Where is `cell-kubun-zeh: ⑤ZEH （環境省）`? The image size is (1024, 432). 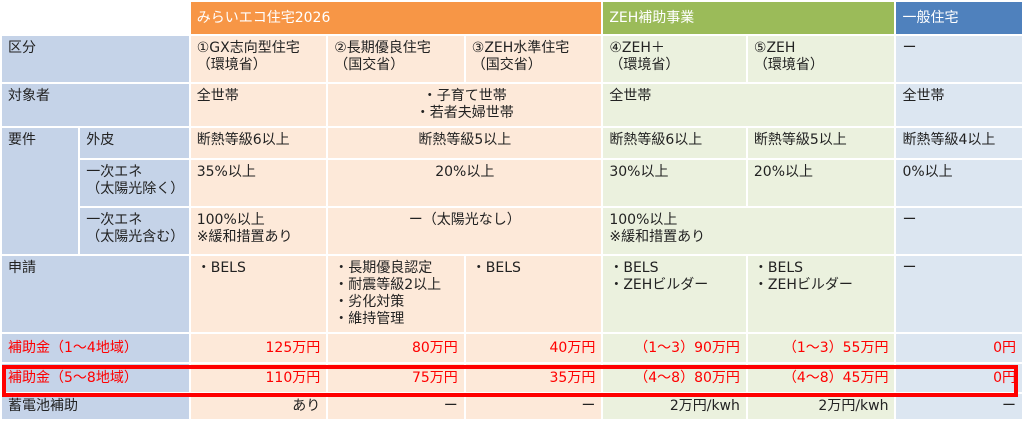 cell-kubun-zeh: ⑤ZEH （環境省） is located at coordinates (821, 59).